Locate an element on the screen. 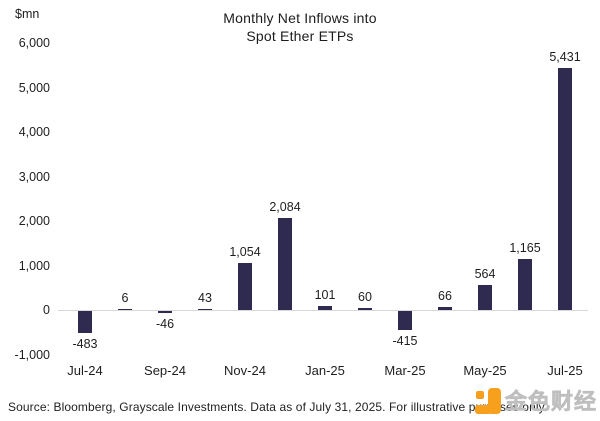 This screenshot has height=421, width=600. y-tick-label: 0 is located at coordinates (46, 310).